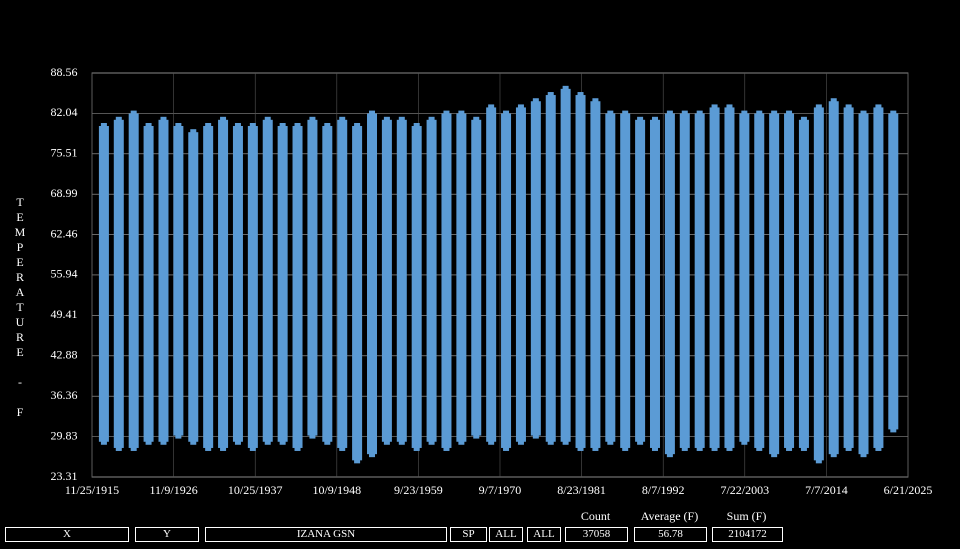 The width and height of the screenshot is (960, 549). Describe the element at coordinates (64, 395) in the screenshot. I see `y-tick-label: 36.36` at that location.